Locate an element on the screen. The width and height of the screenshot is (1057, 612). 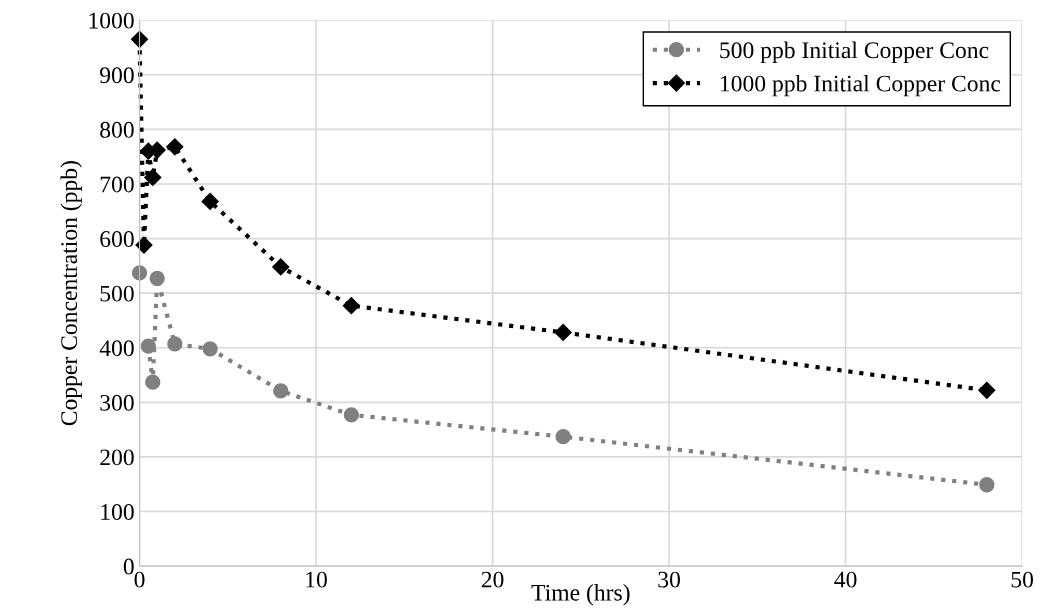
y-tick-label: 0 is located at coordinates (128, 566).